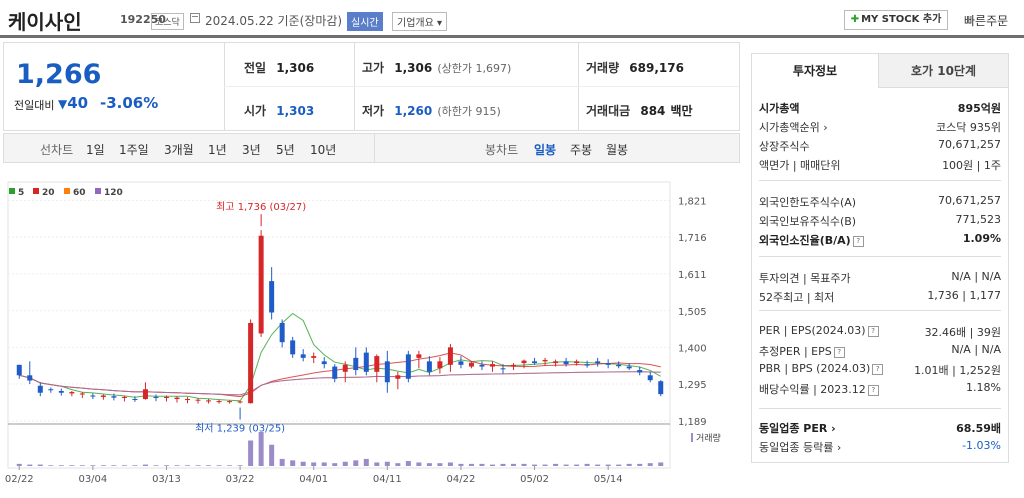 The width and height of the screenshot is (1024, 498). I want to click on high-price: 고가 1,306 (상한가 1,697), so click(437, 68).